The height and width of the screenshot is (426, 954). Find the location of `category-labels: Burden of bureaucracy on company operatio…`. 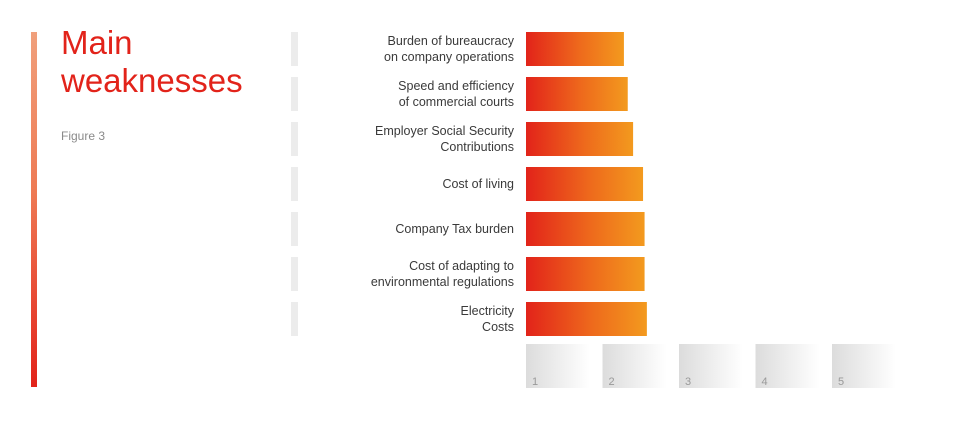

category-labels: Burden of bureaucracy on company operatio… is located at coordinates (443, 184).